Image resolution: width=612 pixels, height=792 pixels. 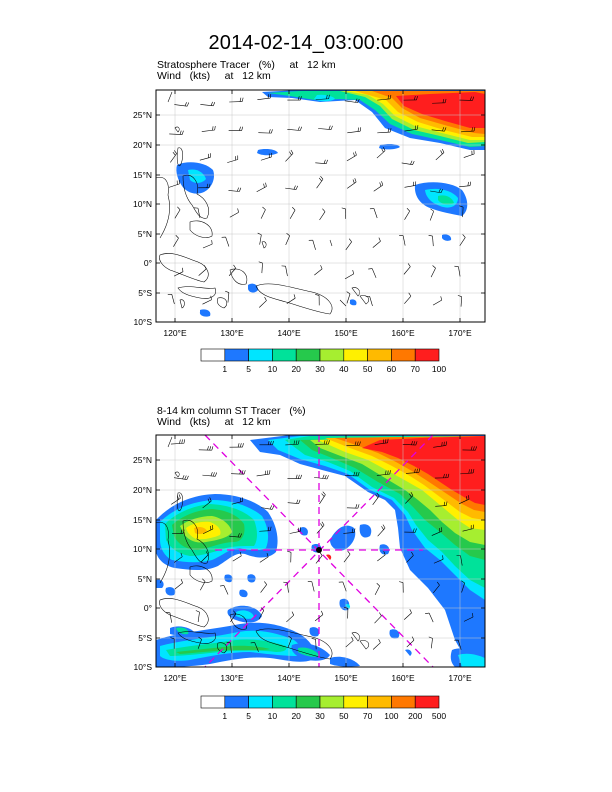 What do you see at coordinates (346, 678) in the screenshot?
I see `lon-tick-label: 150°E` at bounding box center [346, 678].